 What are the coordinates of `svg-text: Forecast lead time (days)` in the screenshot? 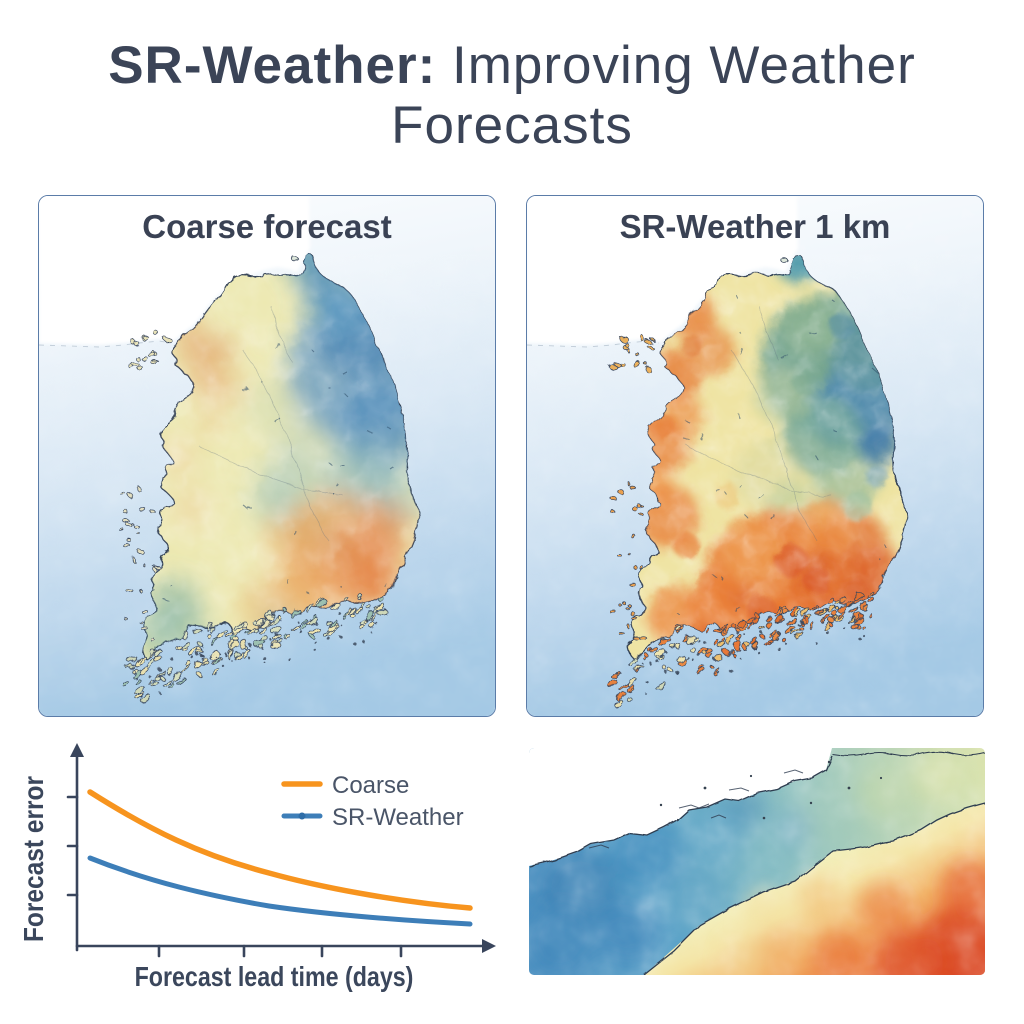 It's located at (274, 977).